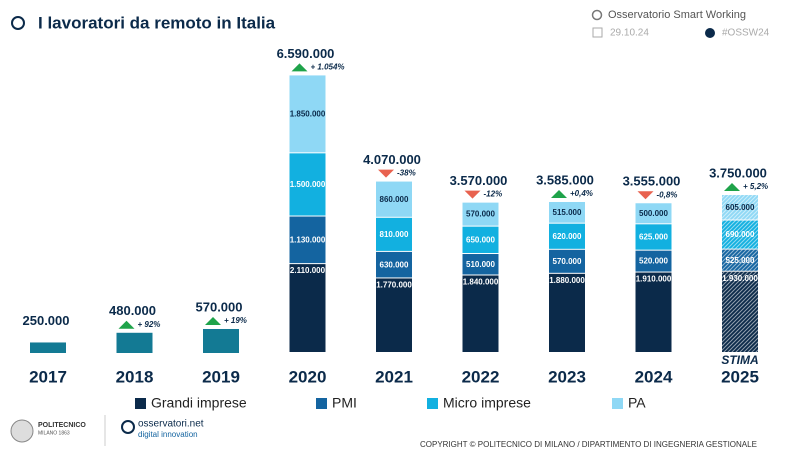  What do you see at coordinates (128, 427) in the screenshot?
I see `logo2-icon` at bounding box center [128, 427].